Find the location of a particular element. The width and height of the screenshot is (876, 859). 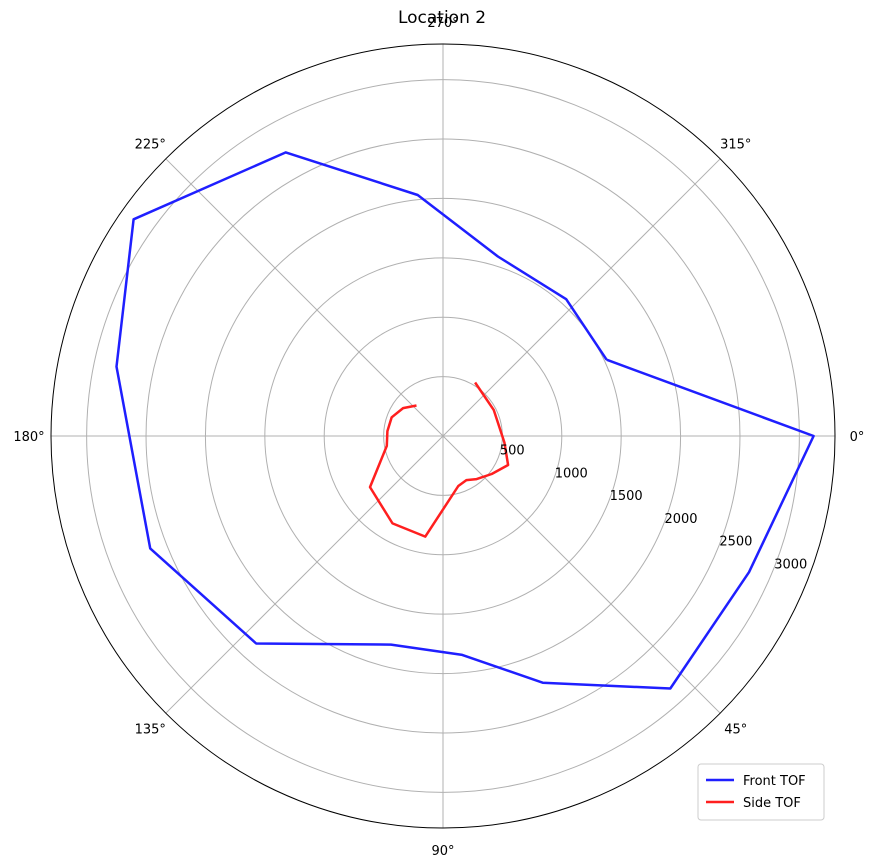

r-tick-label: 3000 is located at coordinates (790, 564).